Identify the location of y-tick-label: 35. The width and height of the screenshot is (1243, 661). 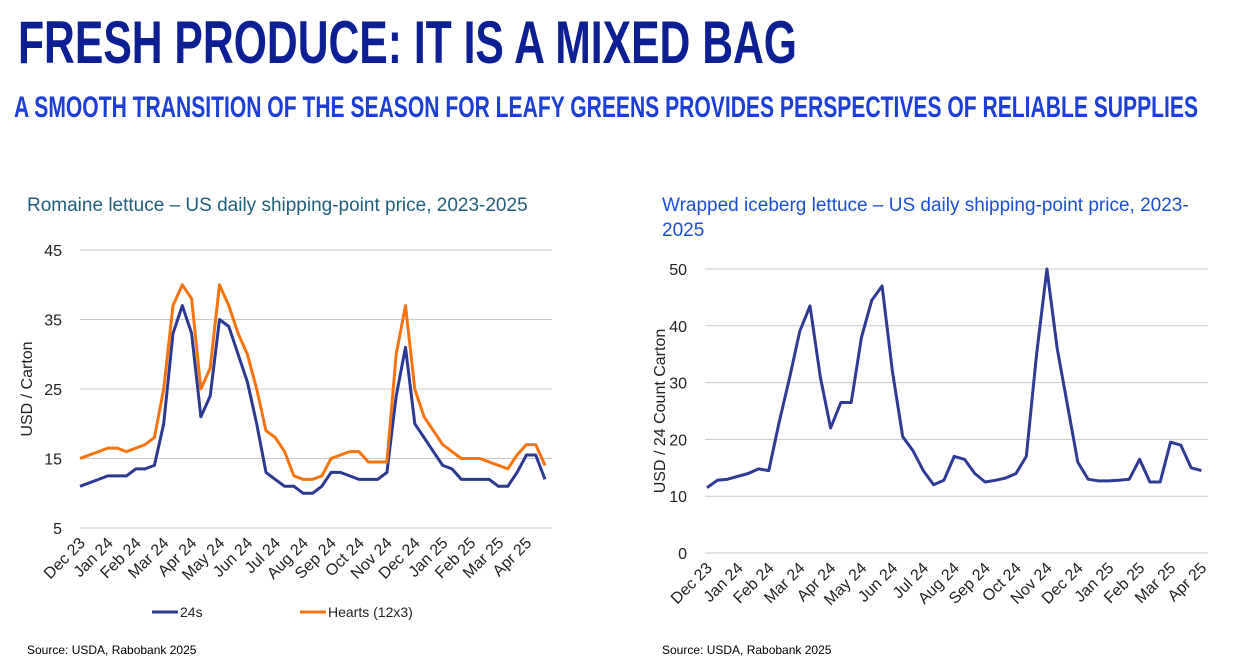
(53, 321).